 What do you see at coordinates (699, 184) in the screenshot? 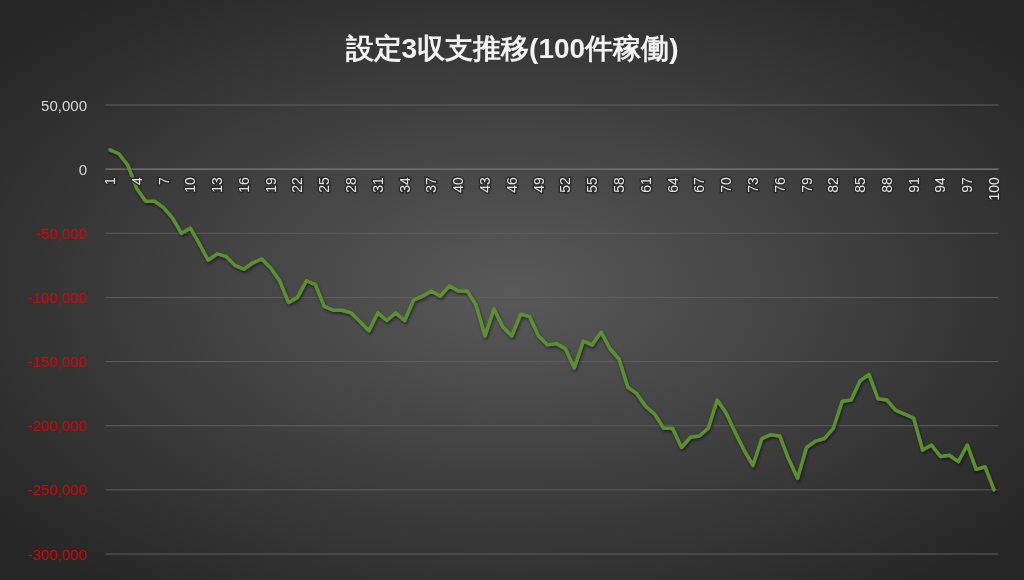
I see `x-tick-label: 67` at bounding box center [699, 184].